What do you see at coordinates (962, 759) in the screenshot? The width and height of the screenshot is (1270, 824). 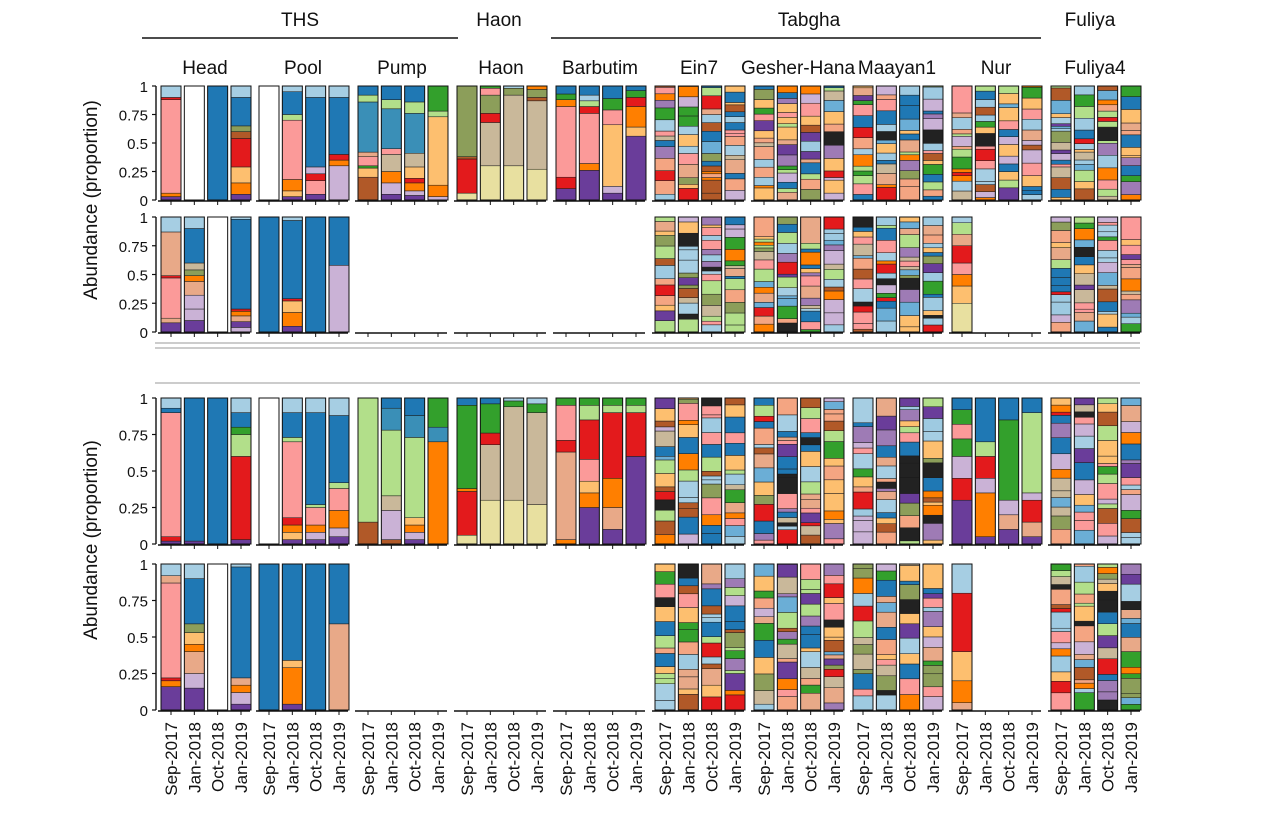 I see `x-tick-label: Sep-2017` at bounding box center [962, 759].